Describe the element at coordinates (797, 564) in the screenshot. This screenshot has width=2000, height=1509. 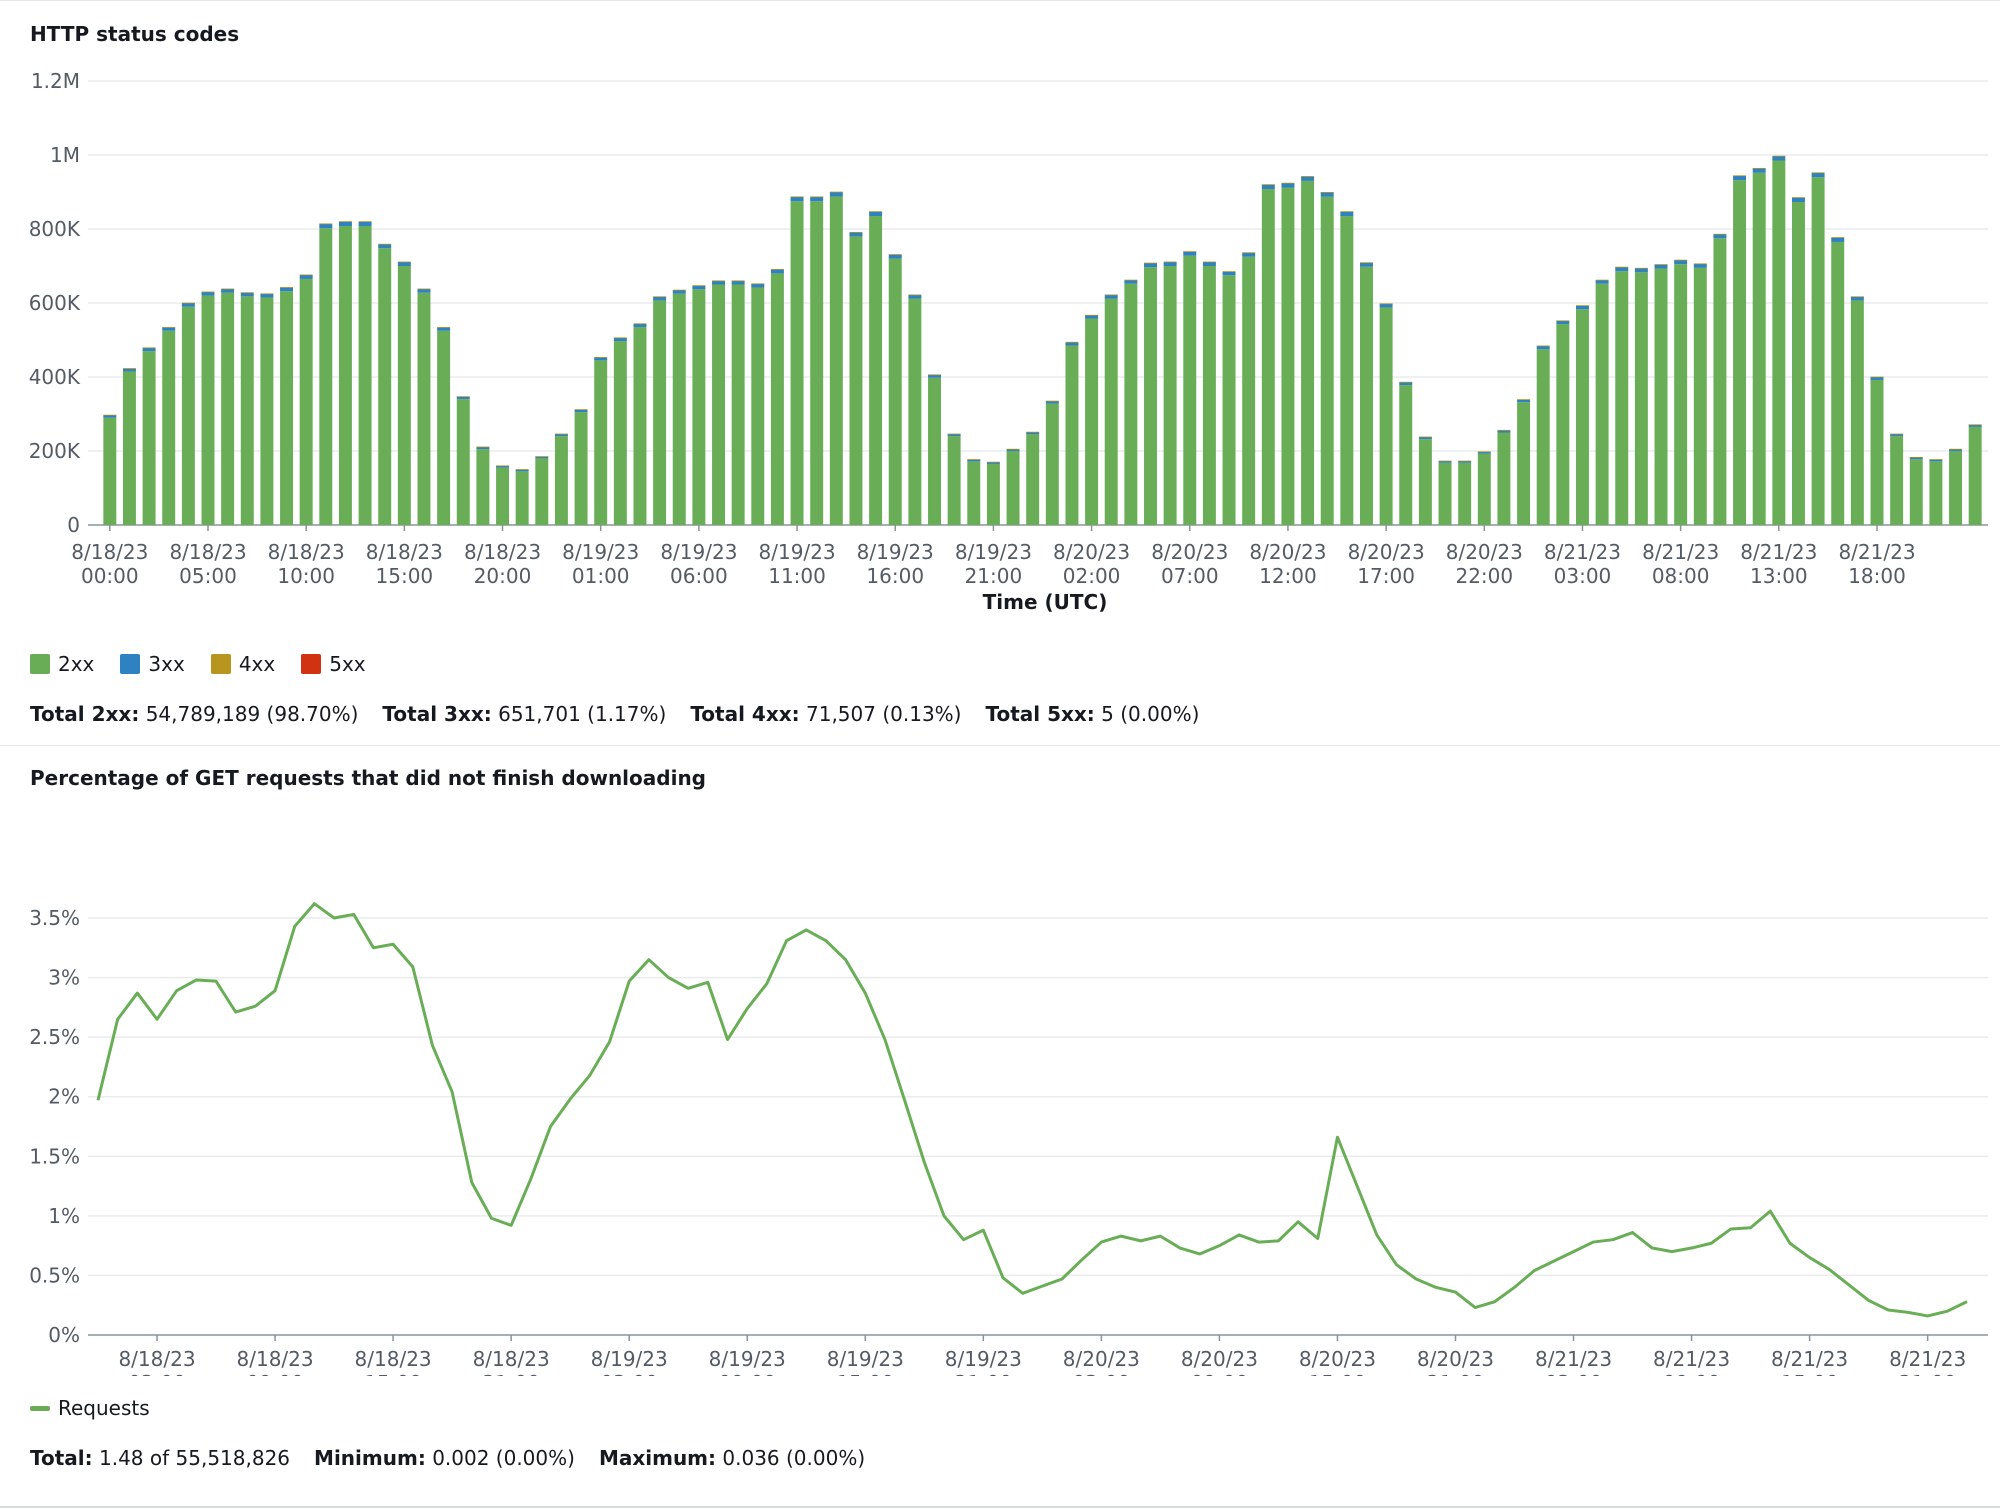
I see `x-tick-label: 8/19/23 11:00` at that location.